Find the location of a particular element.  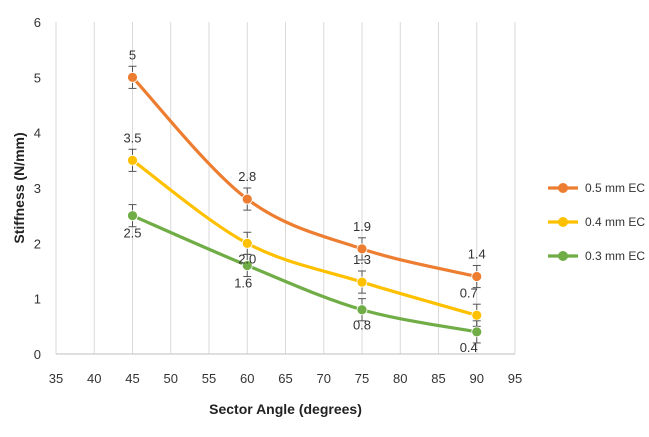

y-tick-label: 4 is located at coordinates (37, 133).